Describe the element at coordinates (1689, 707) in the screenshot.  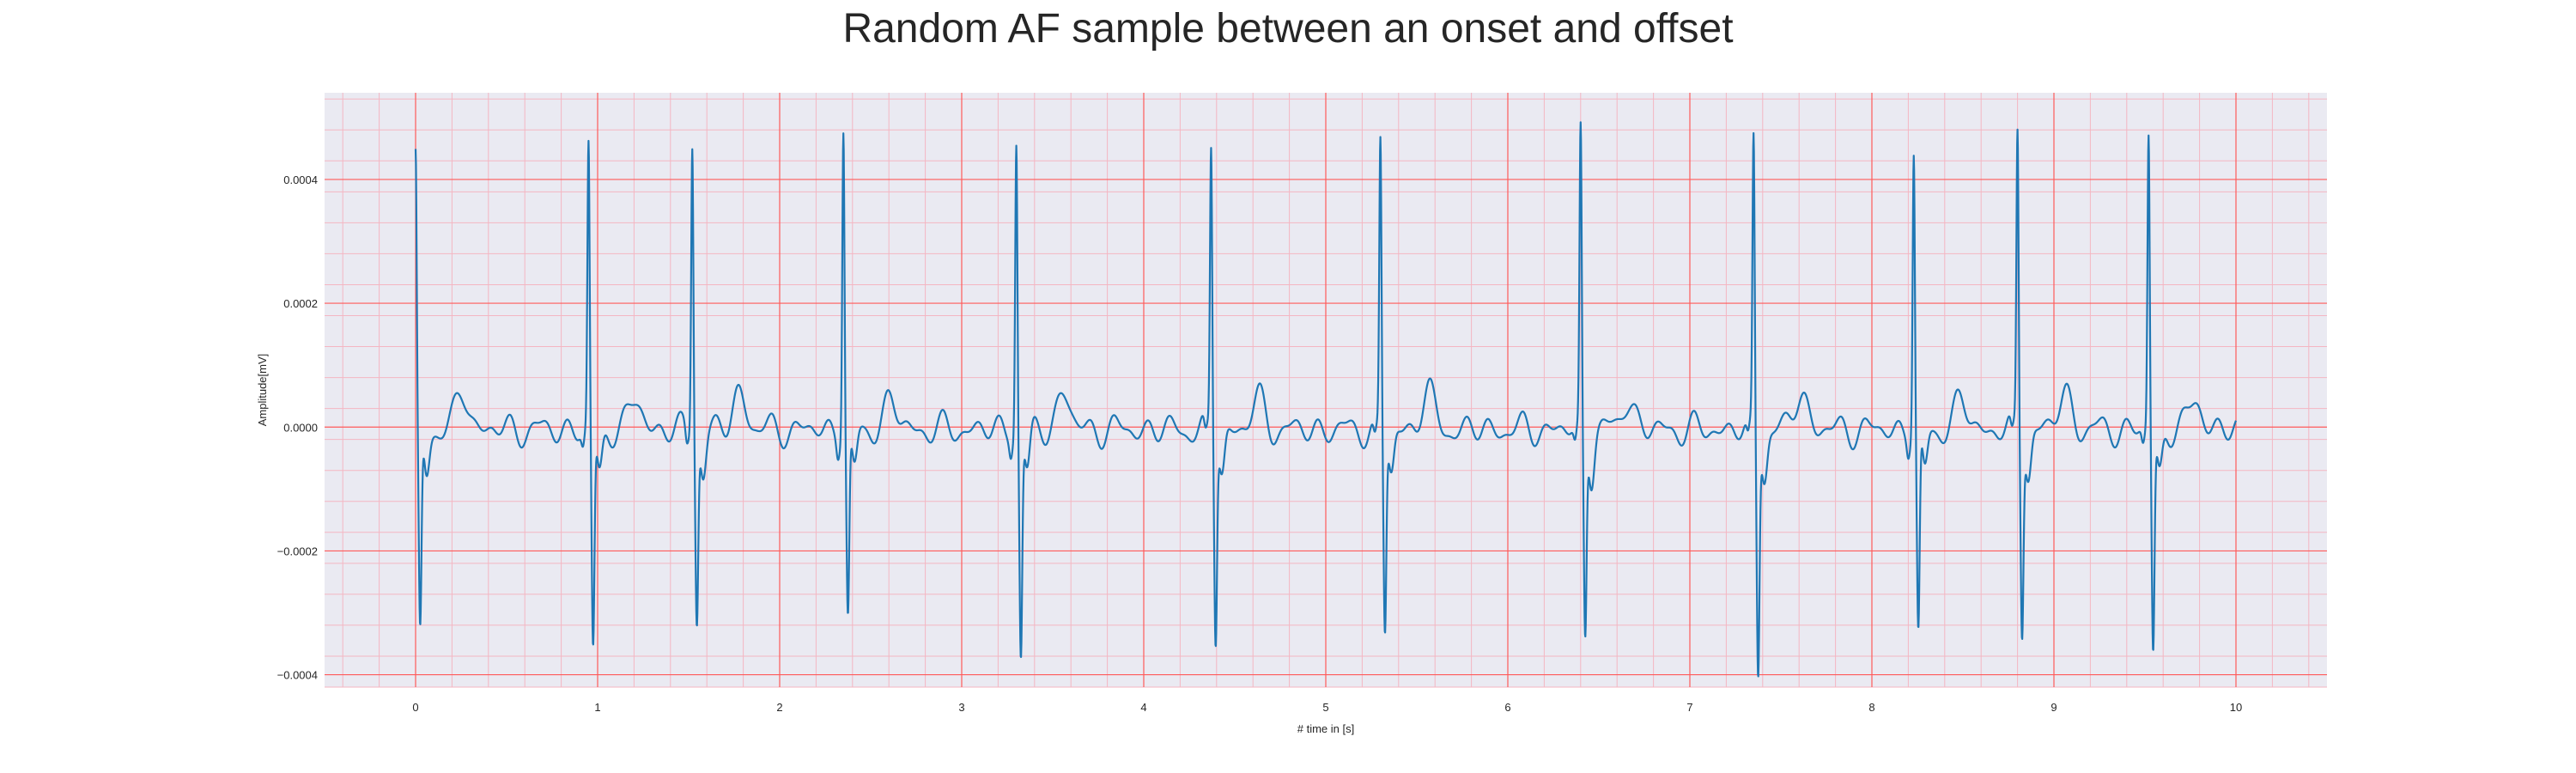
I see `x-tick-label: 7` at that location.